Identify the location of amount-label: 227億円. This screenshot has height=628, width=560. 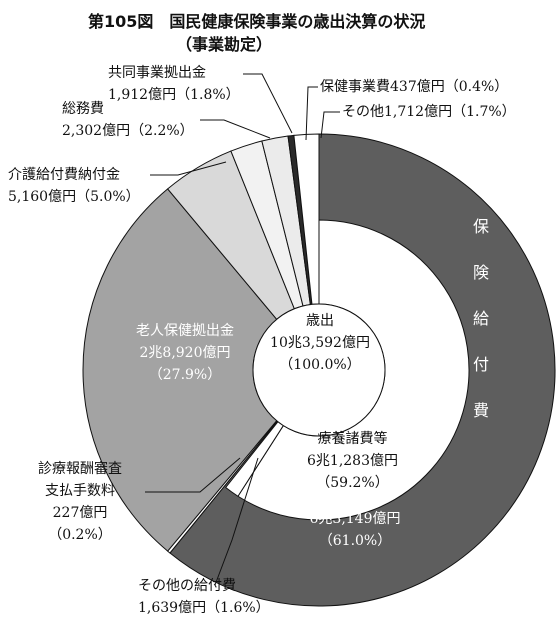
(80, 513).